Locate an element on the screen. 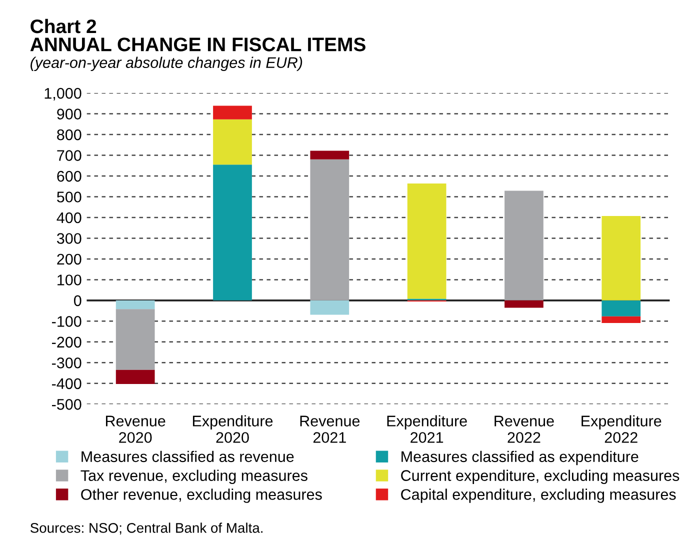 This screenshot has height=541, width=694. legend-label: Current expenditure, excluding measures is located at coordinates (540, 477).